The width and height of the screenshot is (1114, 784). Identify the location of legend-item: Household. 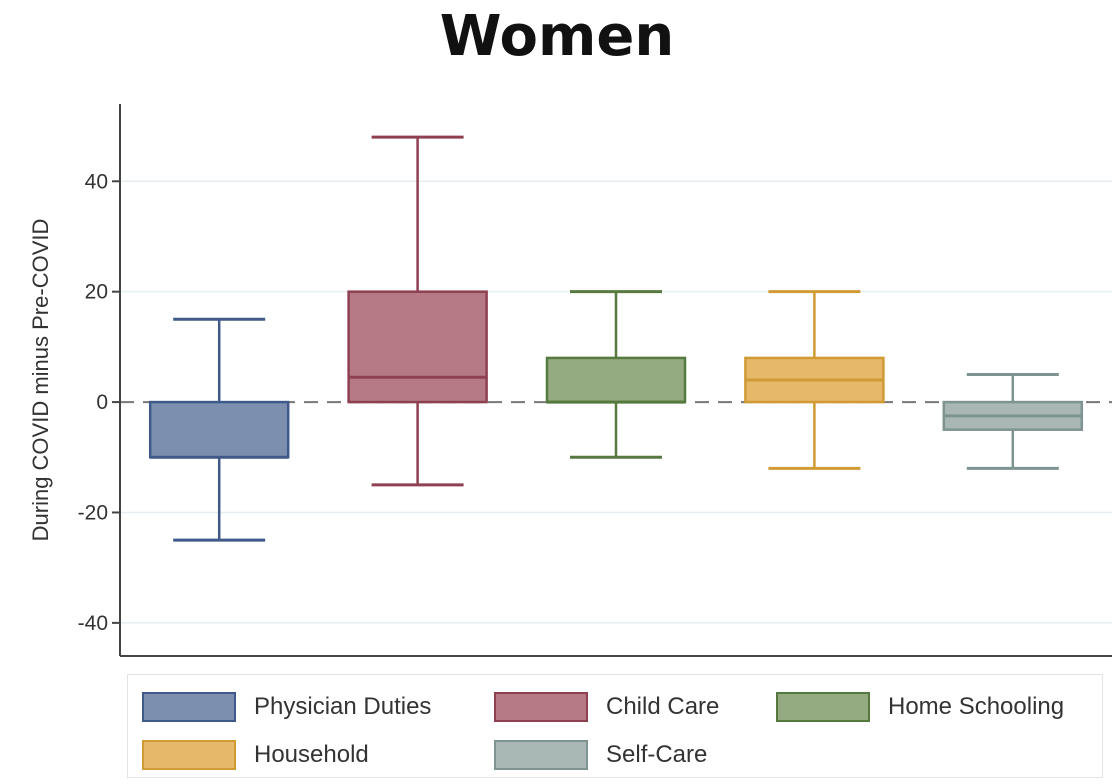
(255, 755).